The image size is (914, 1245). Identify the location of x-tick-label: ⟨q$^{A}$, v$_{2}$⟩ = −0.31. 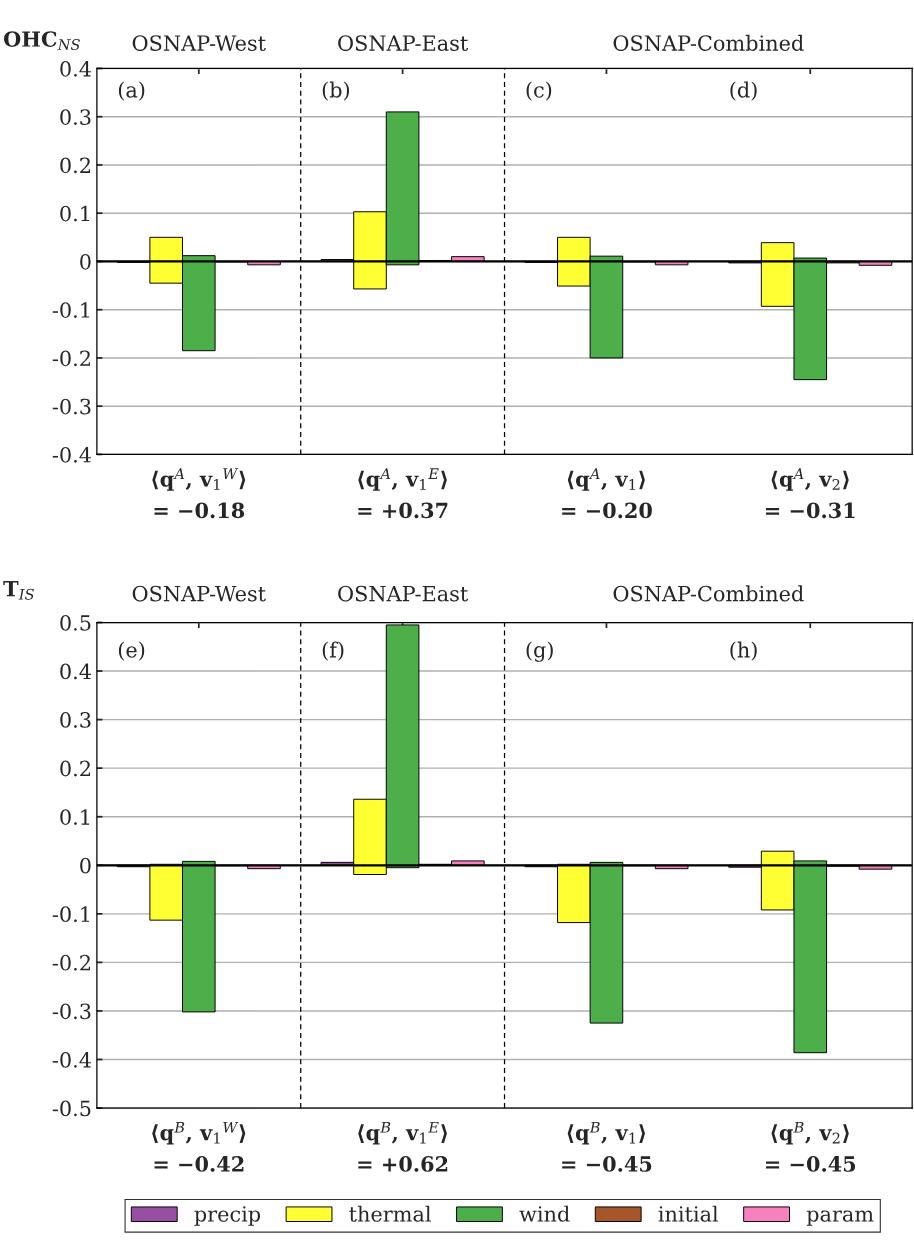
(810, 493).